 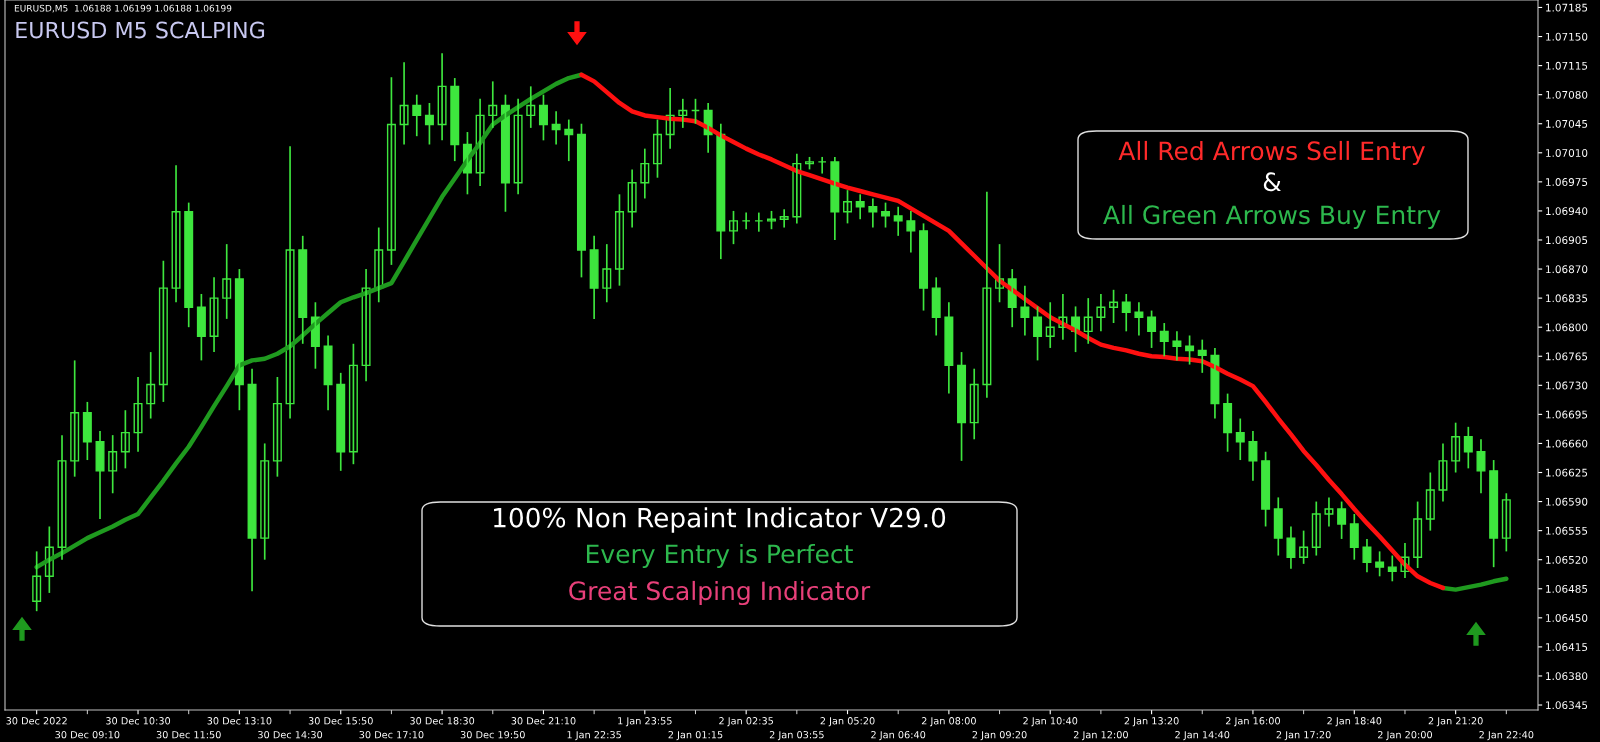 I want to click on y-tick-label: 1.06555, so click(x=1567, y=530).